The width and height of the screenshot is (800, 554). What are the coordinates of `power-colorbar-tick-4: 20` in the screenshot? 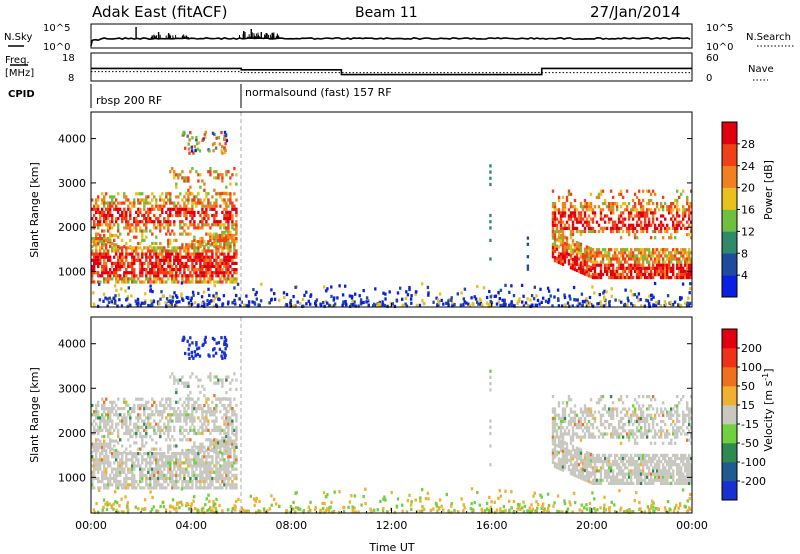 It's located at (748, 188).